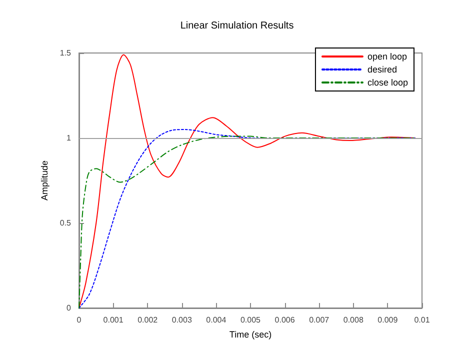 This screenshot has height=354, width=474. Describe the element at coordinates (422, 320) in the screenshot. I see `x-tick-label: 0.01` at that location.